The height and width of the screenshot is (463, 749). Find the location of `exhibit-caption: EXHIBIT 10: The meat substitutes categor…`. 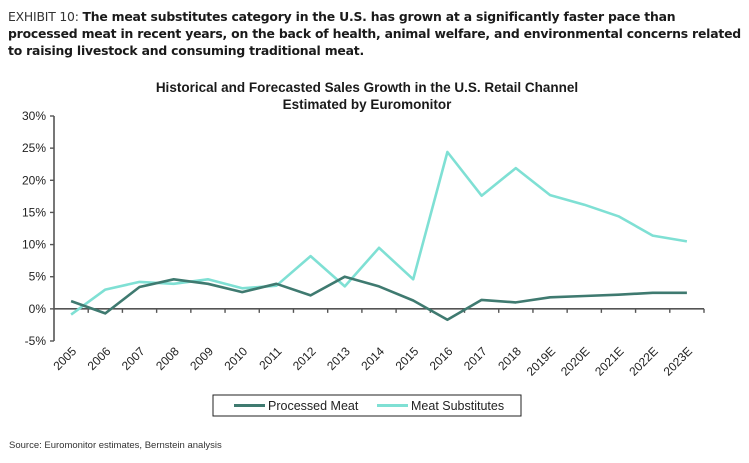

exhibit-caption: EXHIBIT 10: The meat substitutes categor… is located at coordinates (375, 33).